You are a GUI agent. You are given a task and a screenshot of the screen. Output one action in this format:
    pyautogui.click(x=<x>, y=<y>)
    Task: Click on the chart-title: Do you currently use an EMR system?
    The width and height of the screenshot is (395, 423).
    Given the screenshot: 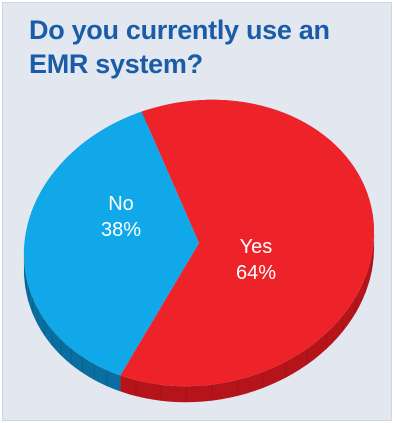 What is the action you would take?
    pyautogui.click(x=179, y=47)
    